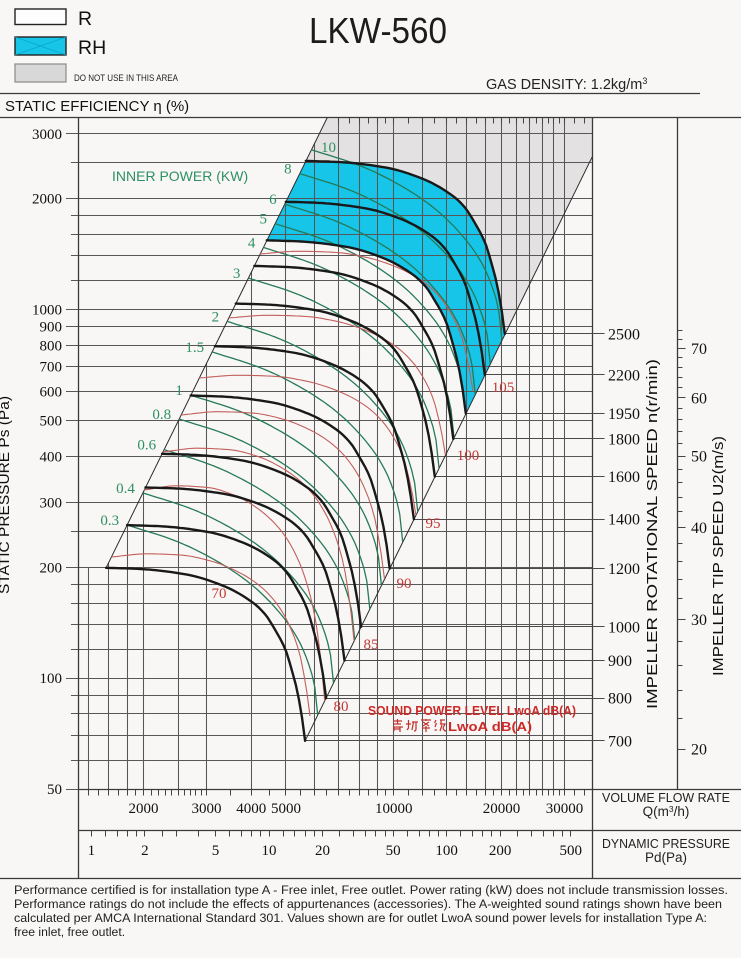 The height and width of the screenshot is (958, 741). Describe the element at coordinates (394, 809) in the screenshot. I see `svg-text: 10000` at that location.